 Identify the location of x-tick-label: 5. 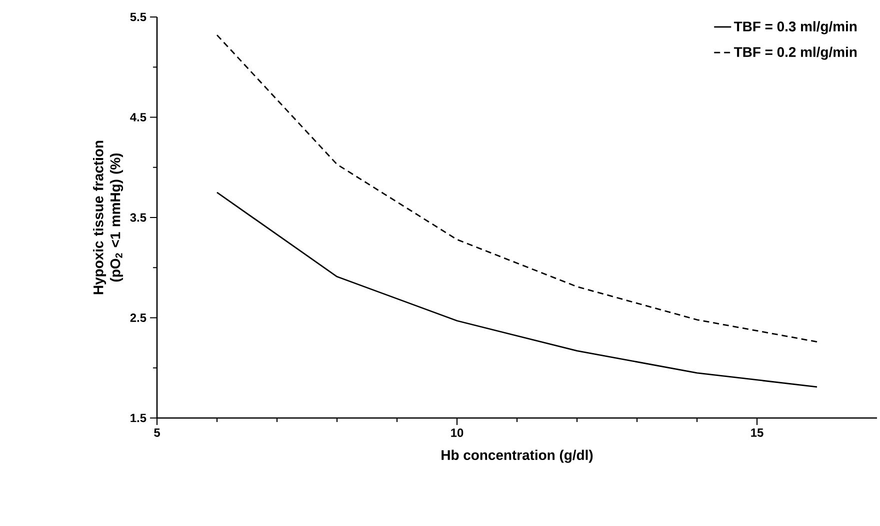
(157, 432).